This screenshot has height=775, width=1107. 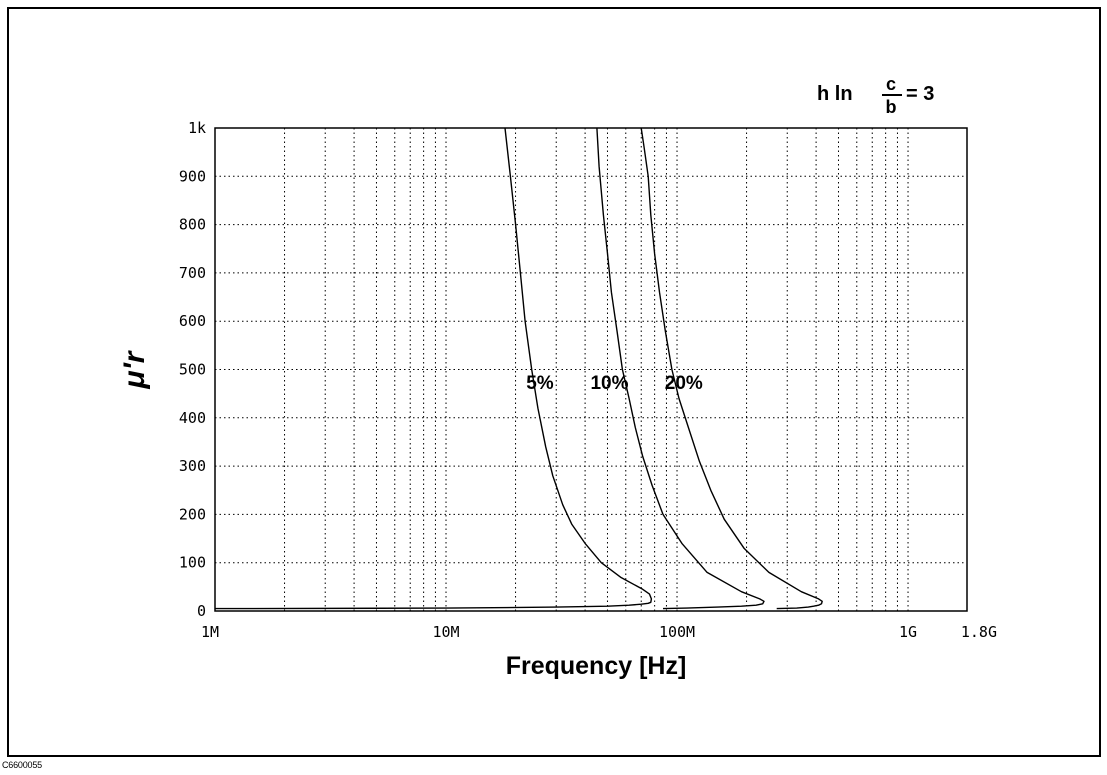 What do you see at coordinates (596, 666) in the screenshot?
I see `x-axis-label: Frequency [Hz]` at bounding box center [596, 666].